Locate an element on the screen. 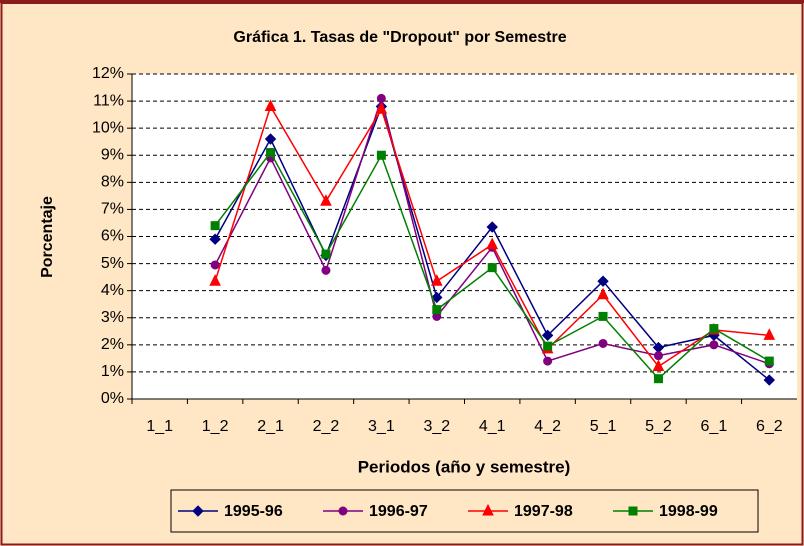 The width and height of the screenshot is (804, 546). y-tick-label: 2% is located at coordinates (112, 344).